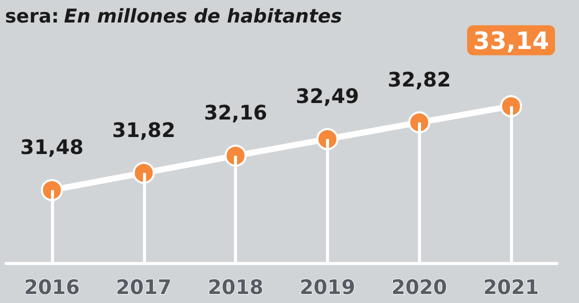 This screenshot has height=303, width=579. I want to click on data-label: 31,48, so click(52, 147).